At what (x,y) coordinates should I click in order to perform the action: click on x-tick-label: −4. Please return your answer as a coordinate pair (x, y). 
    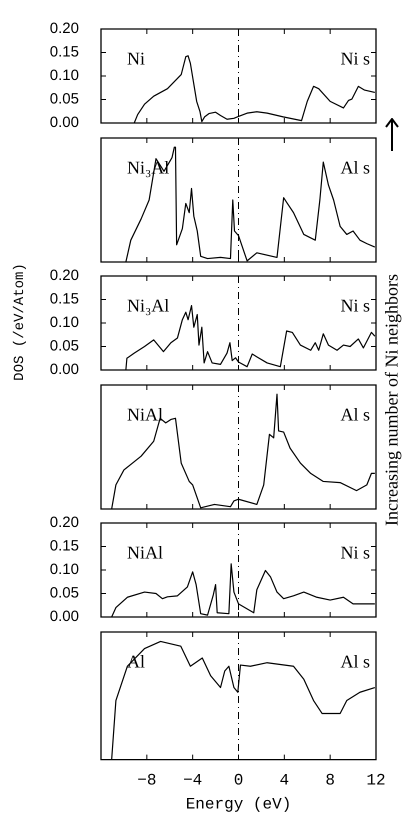
    Looking at the image, I should click on (192, 780).